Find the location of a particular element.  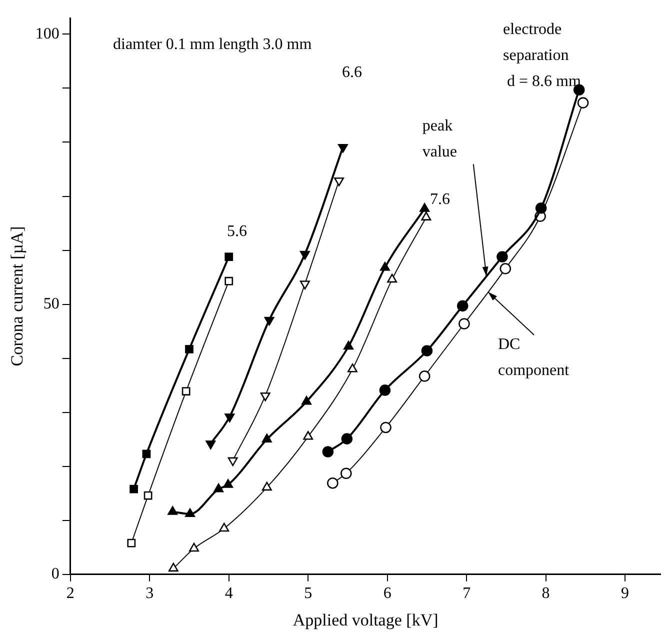

annotation: 6.6 is located at coordinates (352, 73).